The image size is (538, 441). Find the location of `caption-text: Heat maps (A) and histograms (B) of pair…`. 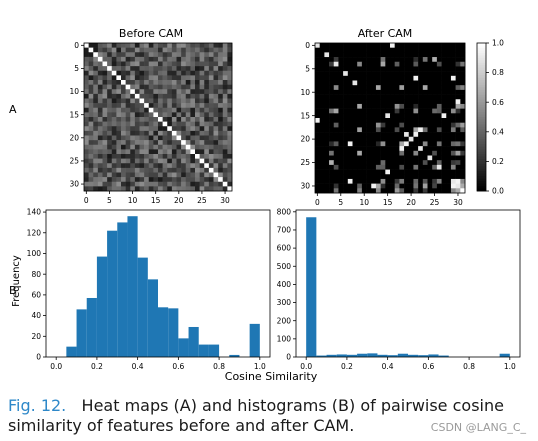

caption-text: Heat maps (A) and histograms (B) of pair… is located at coordinates (256, 415).